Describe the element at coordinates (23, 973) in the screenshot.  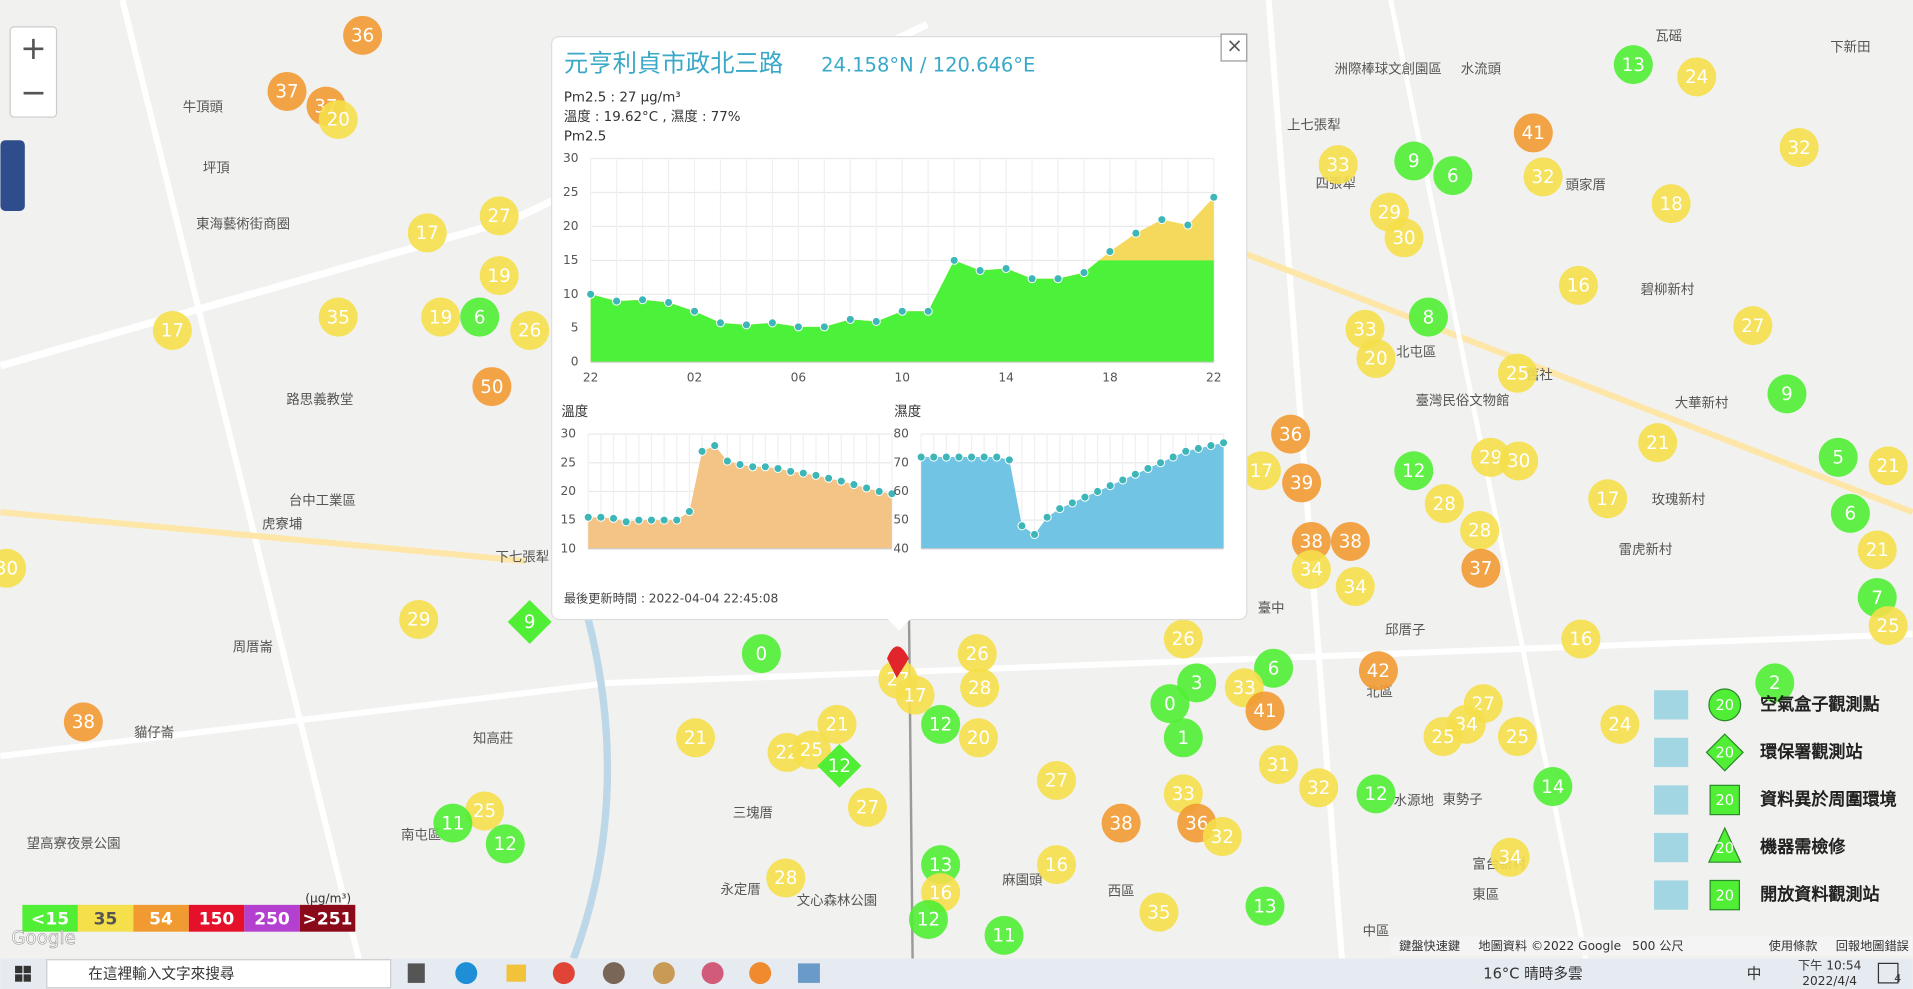
I see `windows-logo` at that location.